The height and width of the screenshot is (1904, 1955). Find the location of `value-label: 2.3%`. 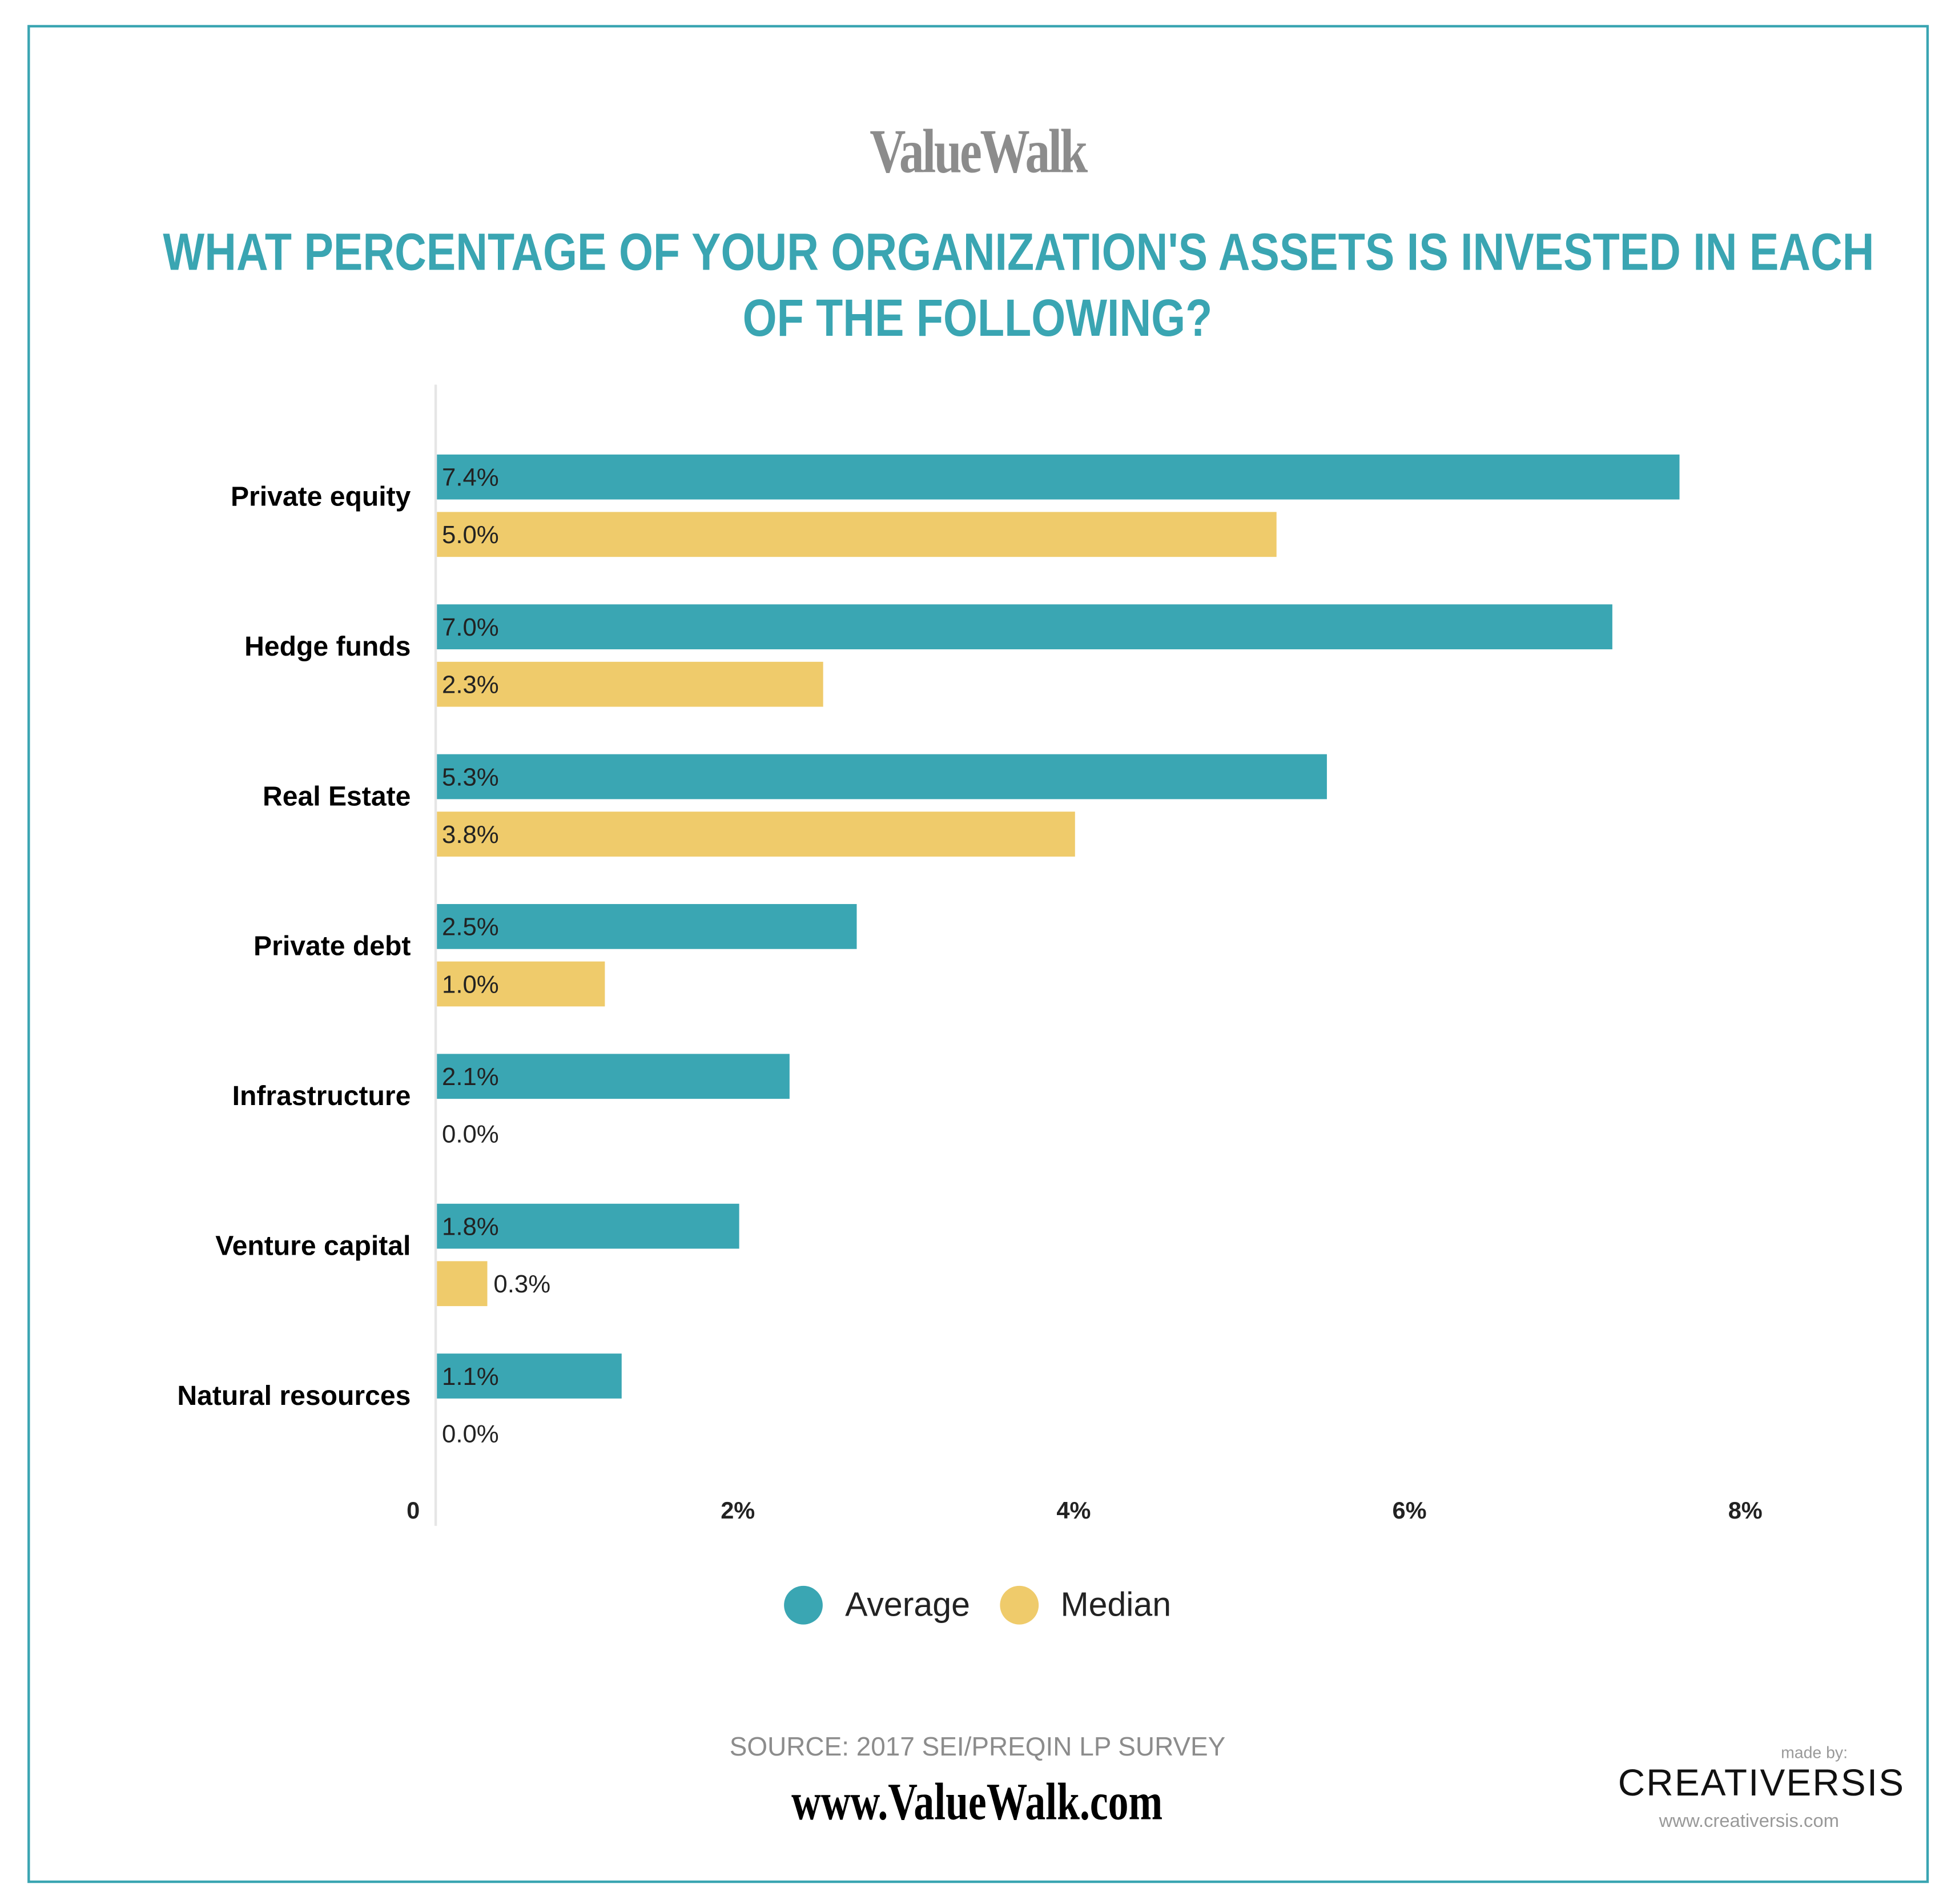

value-label: 2.3% is located at coordinates (470, 685).